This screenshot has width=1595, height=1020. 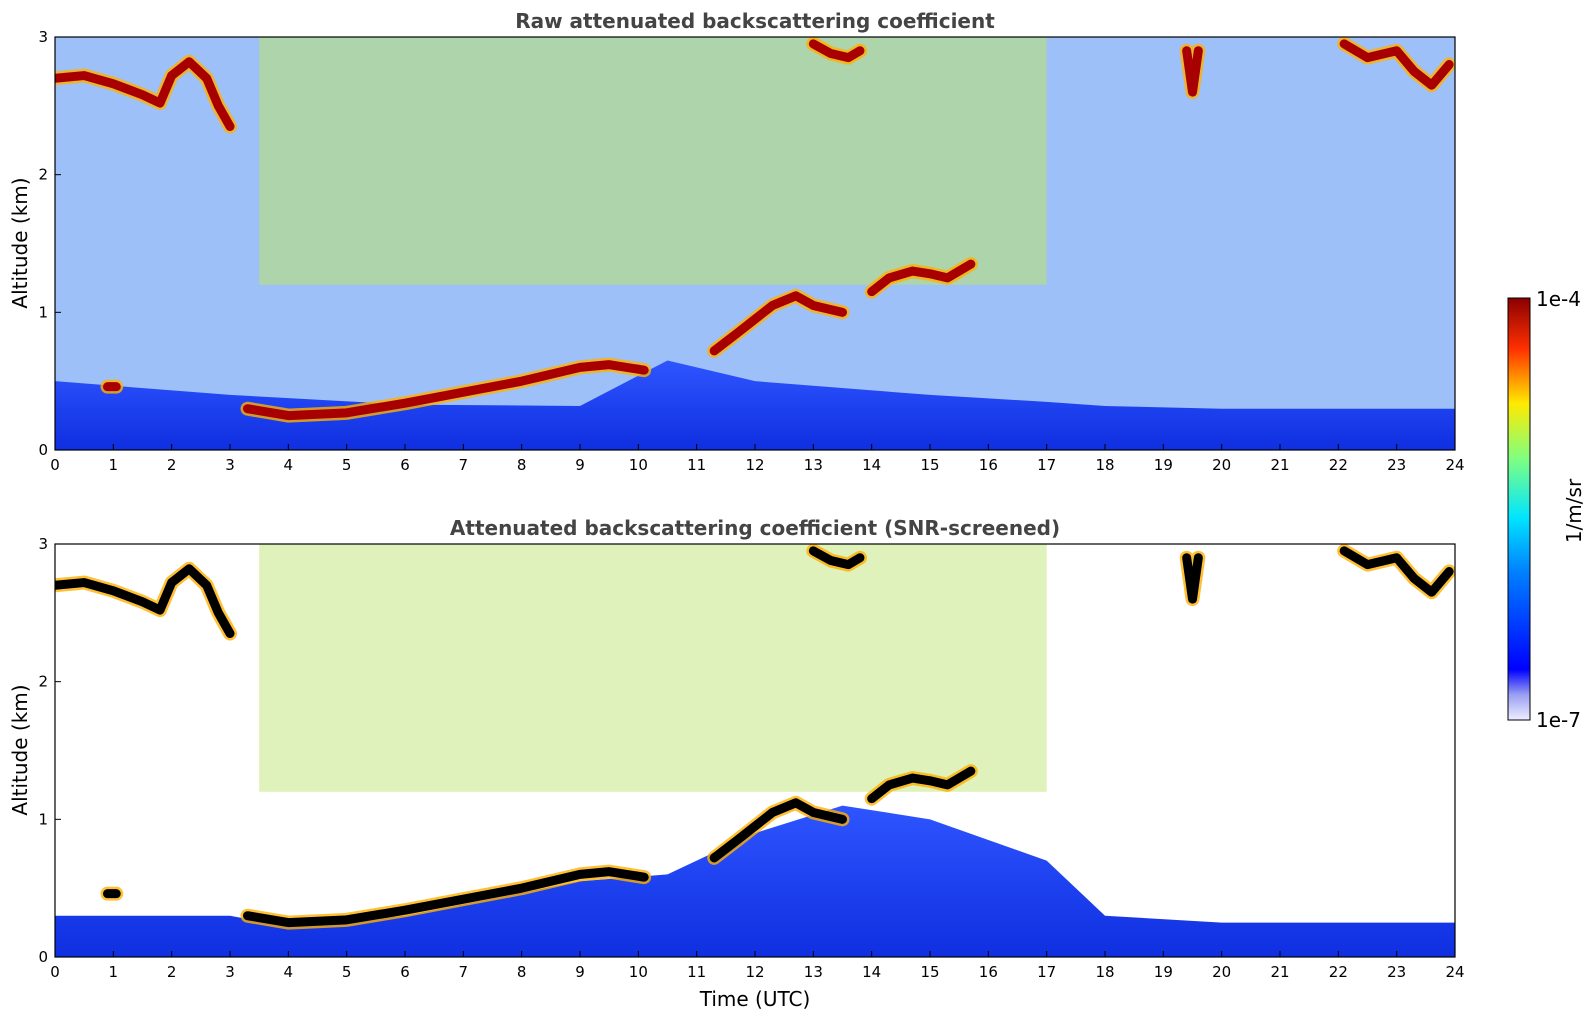 I want to click on y-axis-label-screened: Altitude (km), so click(x=20, y=749).